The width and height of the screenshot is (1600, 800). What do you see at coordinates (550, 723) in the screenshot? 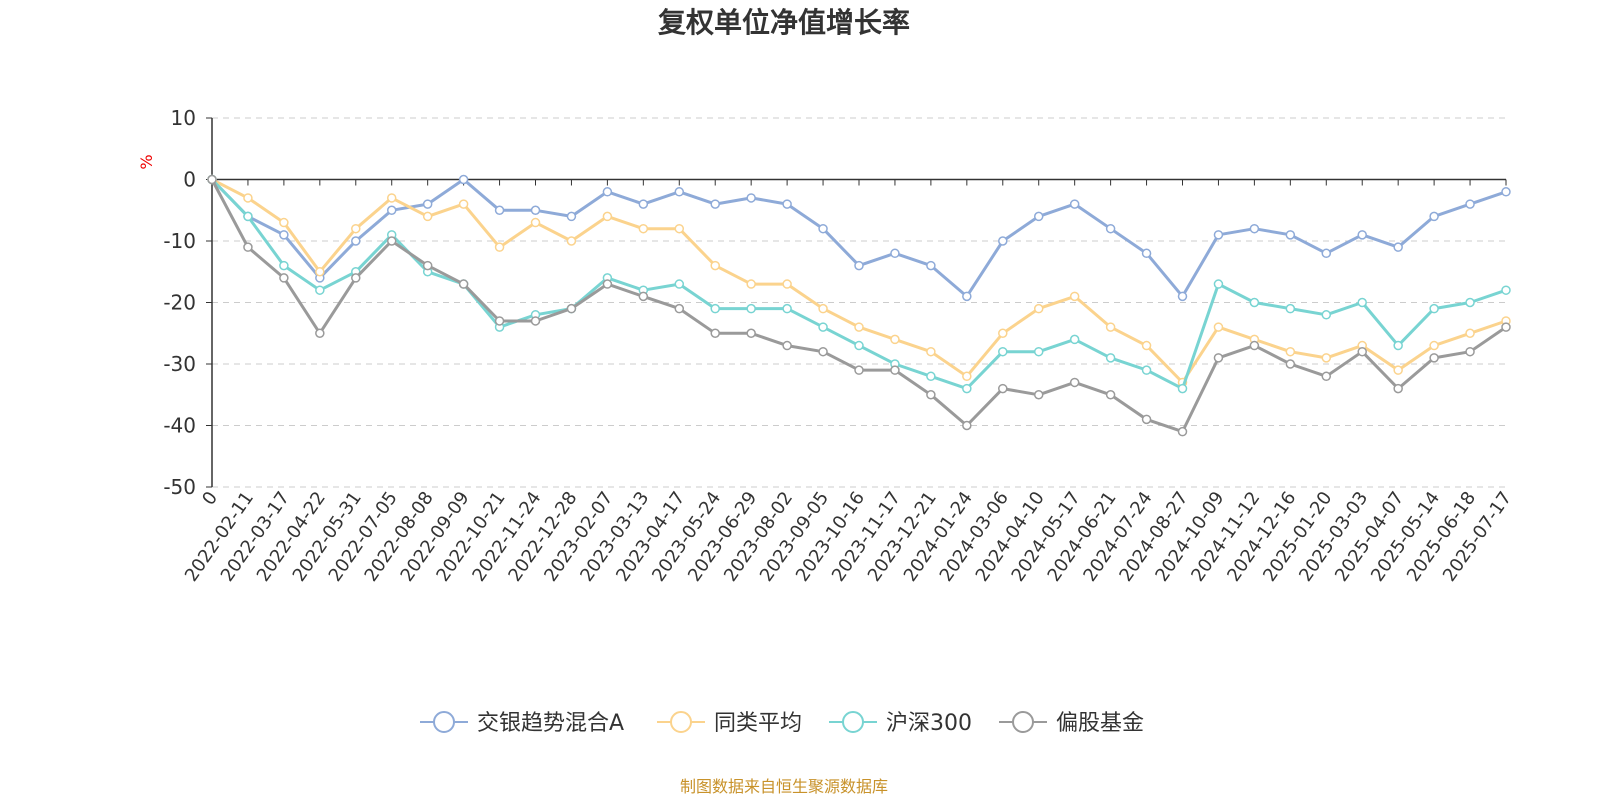
I see `legend-label-0: 交银趋势混合A` at bounding box center [550, 723].